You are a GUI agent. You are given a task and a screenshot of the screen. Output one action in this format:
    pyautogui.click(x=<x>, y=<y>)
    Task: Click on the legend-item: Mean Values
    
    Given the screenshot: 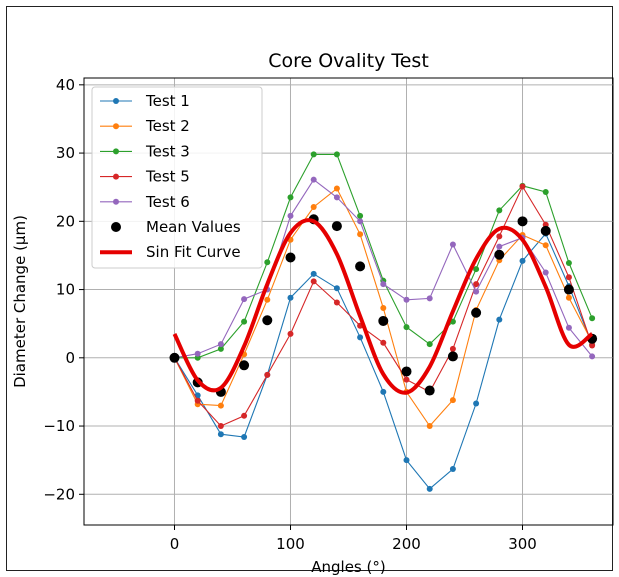 What is the action you would take?
    pyautogui.click(x=176, y=227)
    